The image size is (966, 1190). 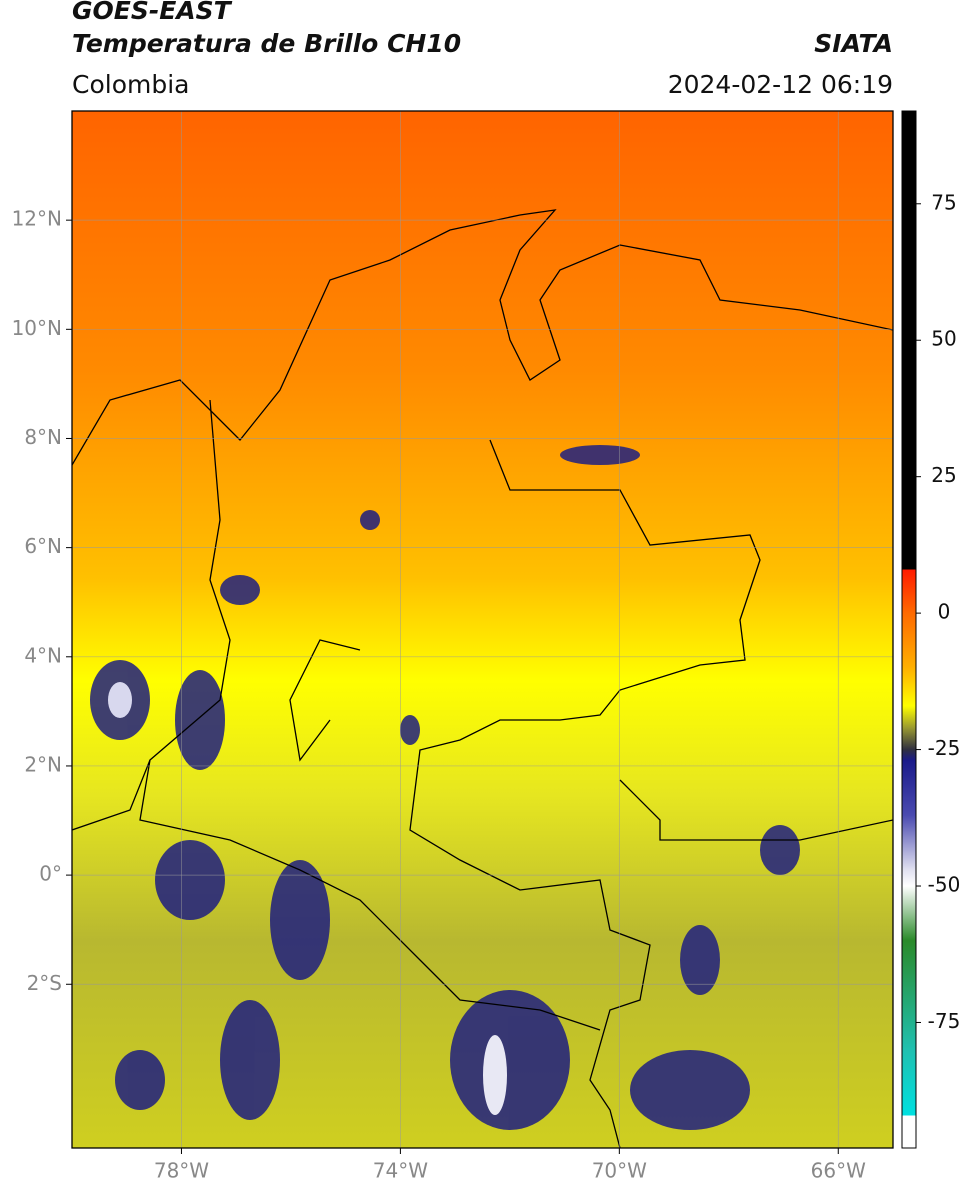 What do you see at coordinates (43, 655) in the screenshot?
I see `y-tick-label: 4°N` at bounding box center [43, 655].